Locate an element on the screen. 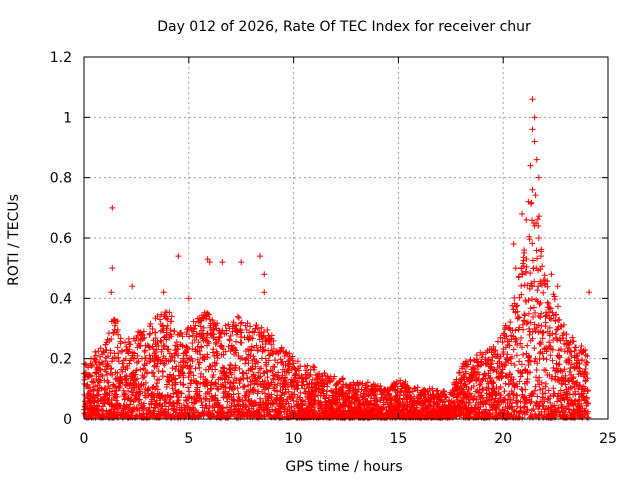  y-tick-label: 0.4 is located at coordinates (61, 299).